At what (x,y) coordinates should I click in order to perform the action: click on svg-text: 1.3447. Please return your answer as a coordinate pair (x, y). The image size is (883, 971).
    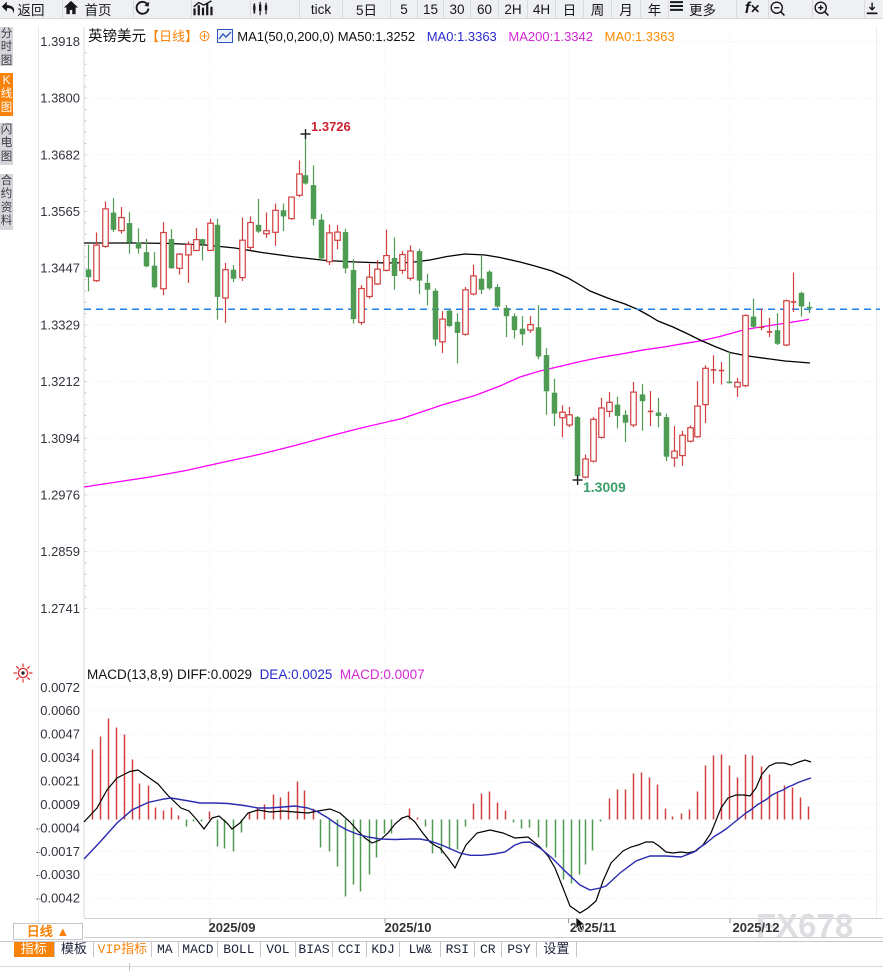
    Looking at the image, I should click on (60, 268).